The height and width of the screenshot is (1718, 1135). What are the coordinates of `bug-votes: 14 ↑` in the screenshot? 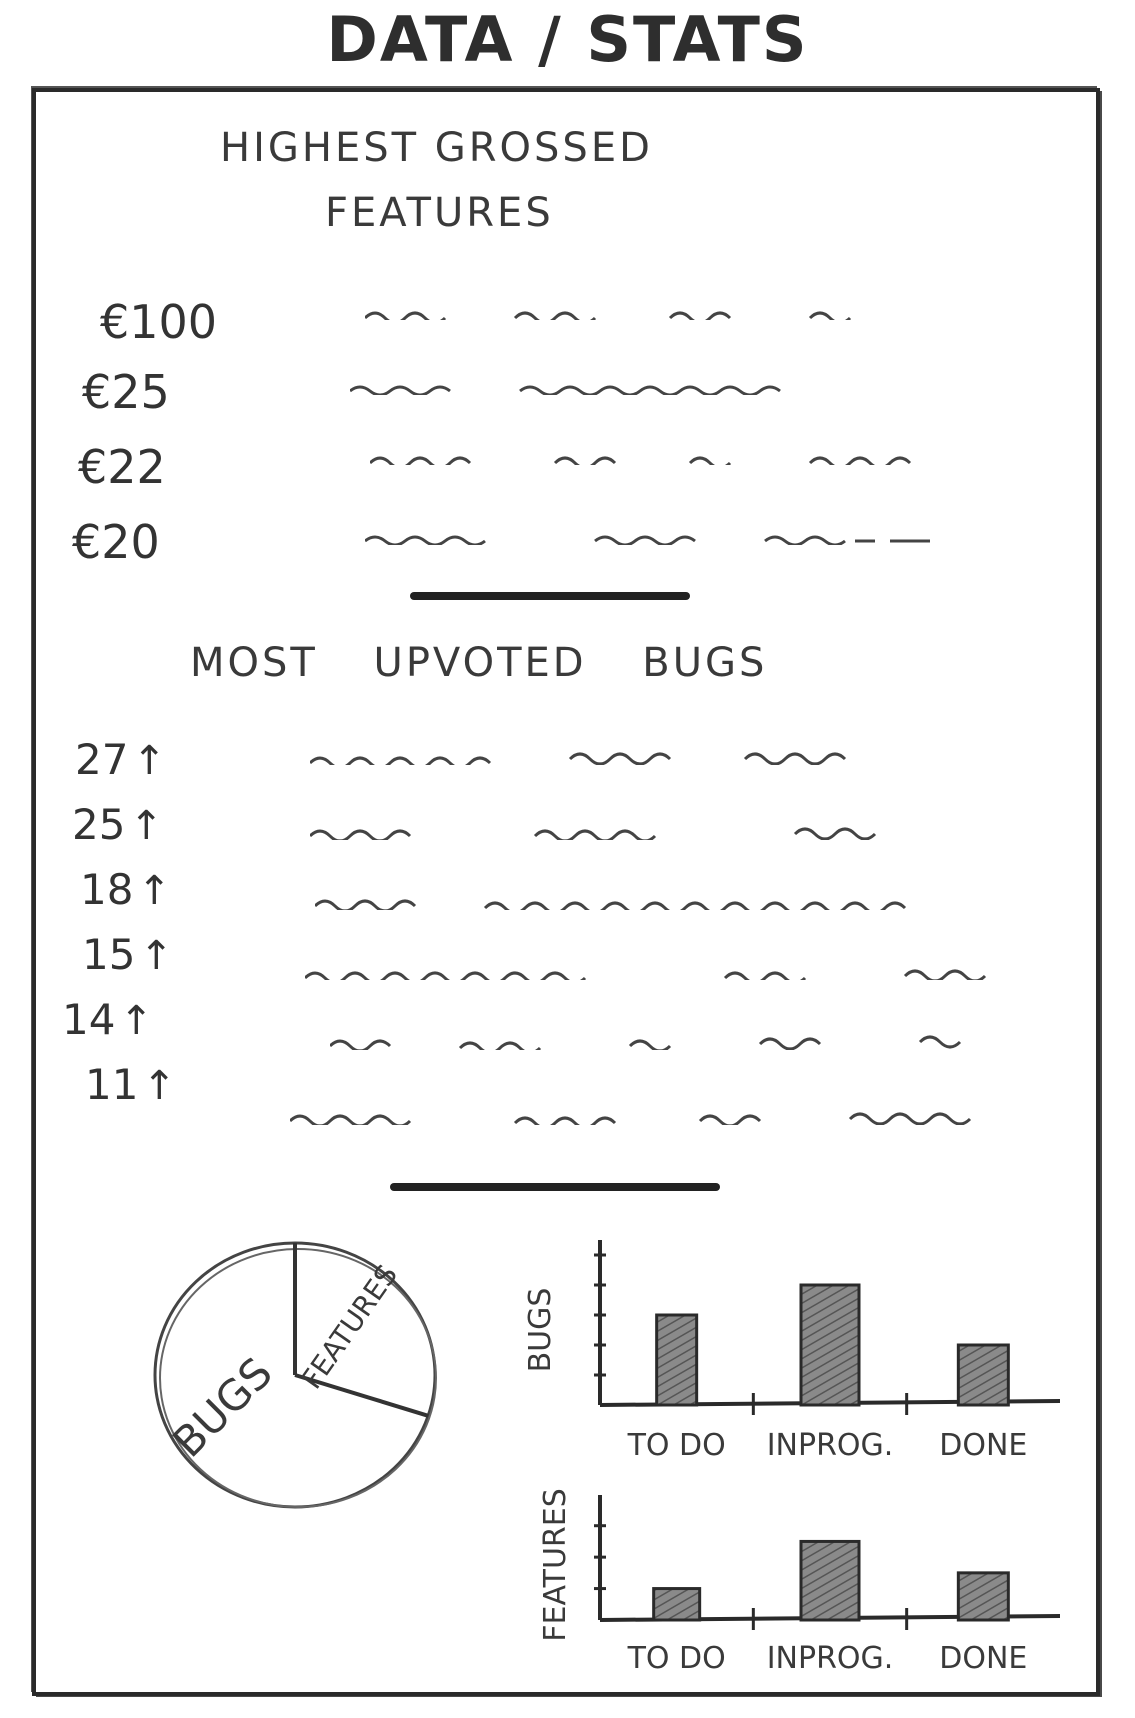 It's located at (107, 1019).